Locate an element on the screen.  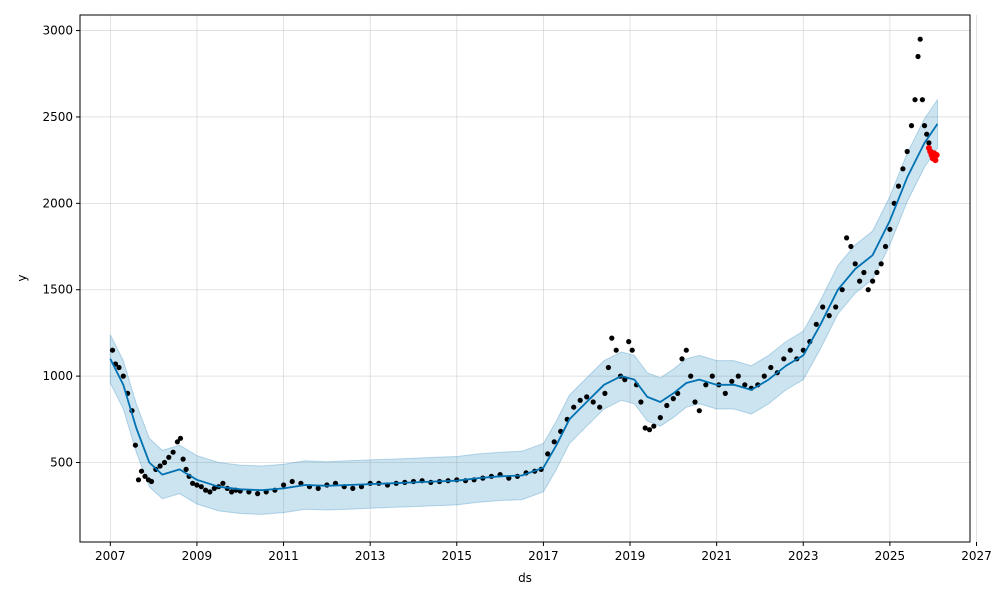
x-tick-label: 2009 is located at coordinates (197, 556).